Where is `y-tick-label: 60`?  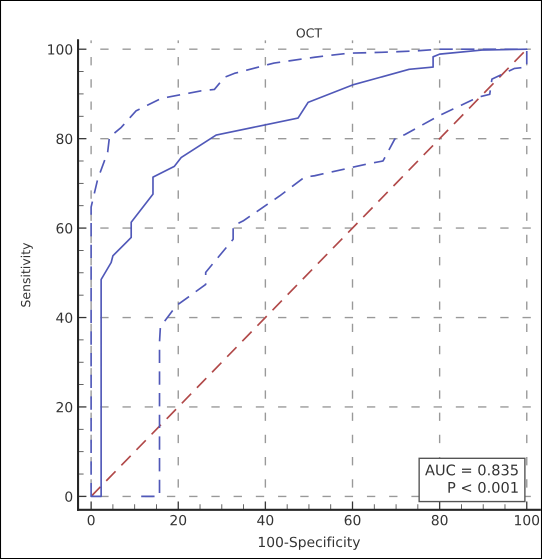
y-tick-label: 60 is located at coordinates (64, 228).